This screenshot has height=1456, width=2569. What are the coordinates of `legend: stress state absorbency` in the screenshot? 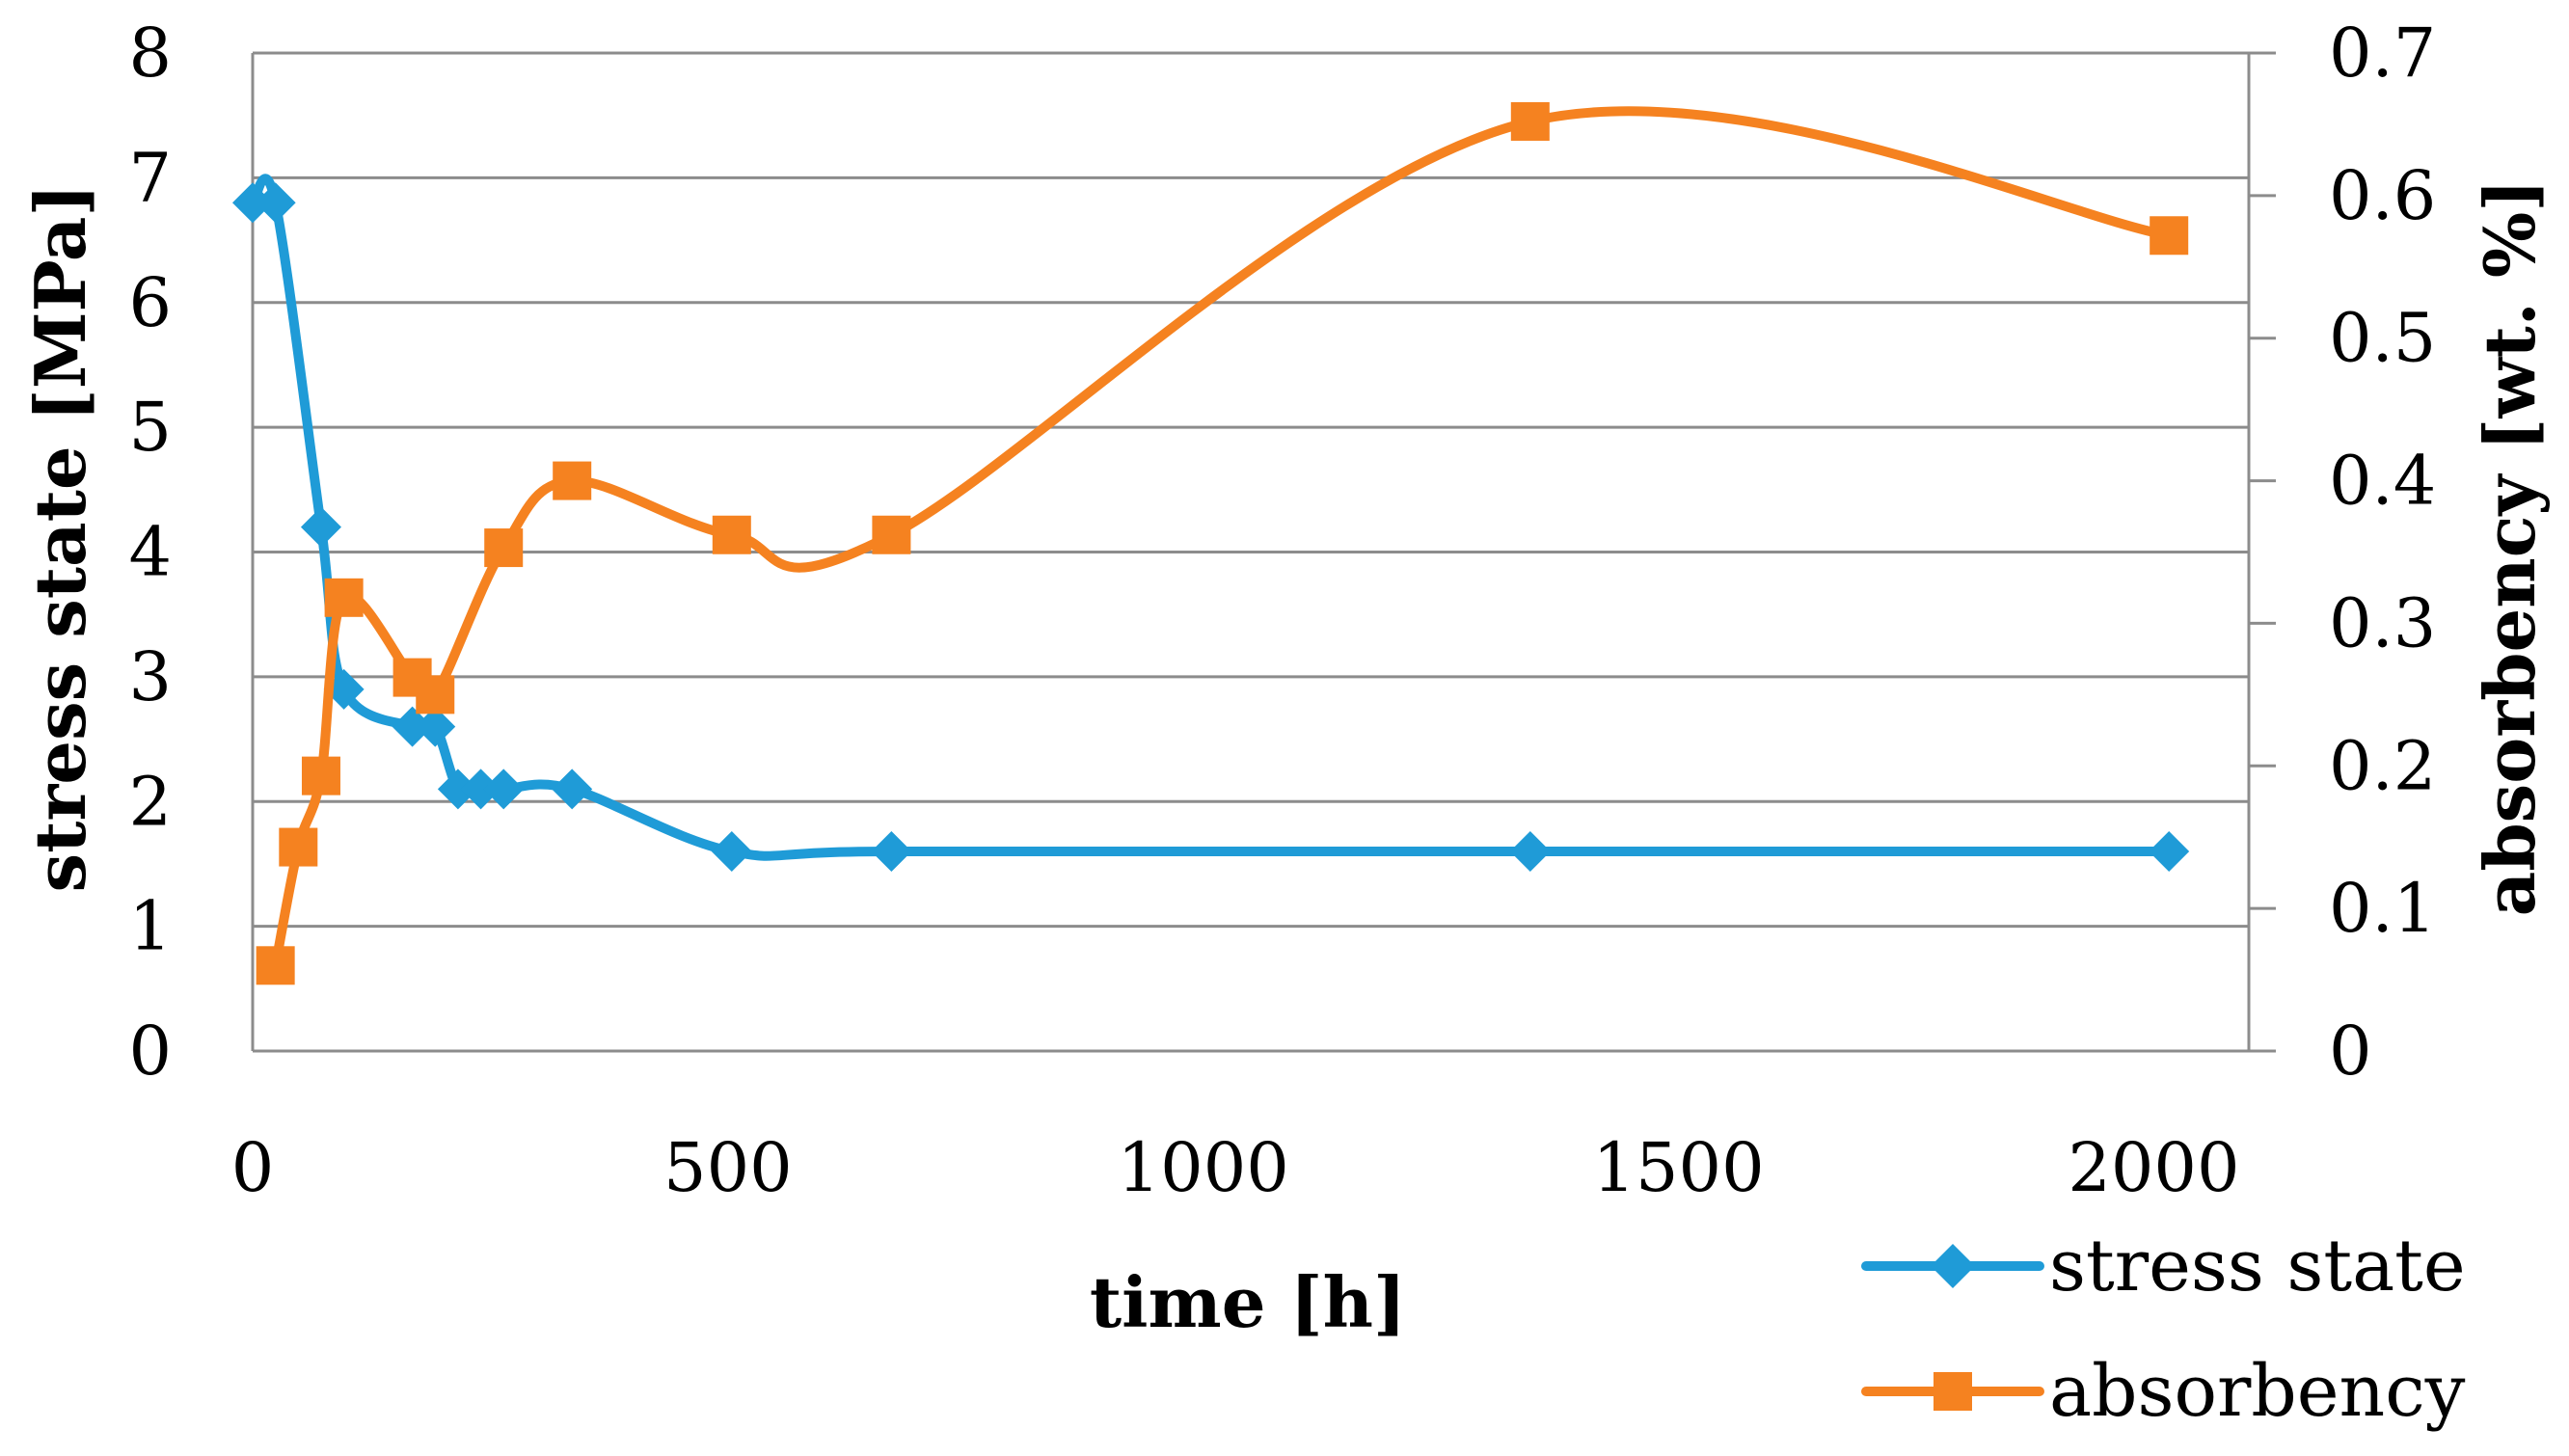 It's located at (2164, 1329).